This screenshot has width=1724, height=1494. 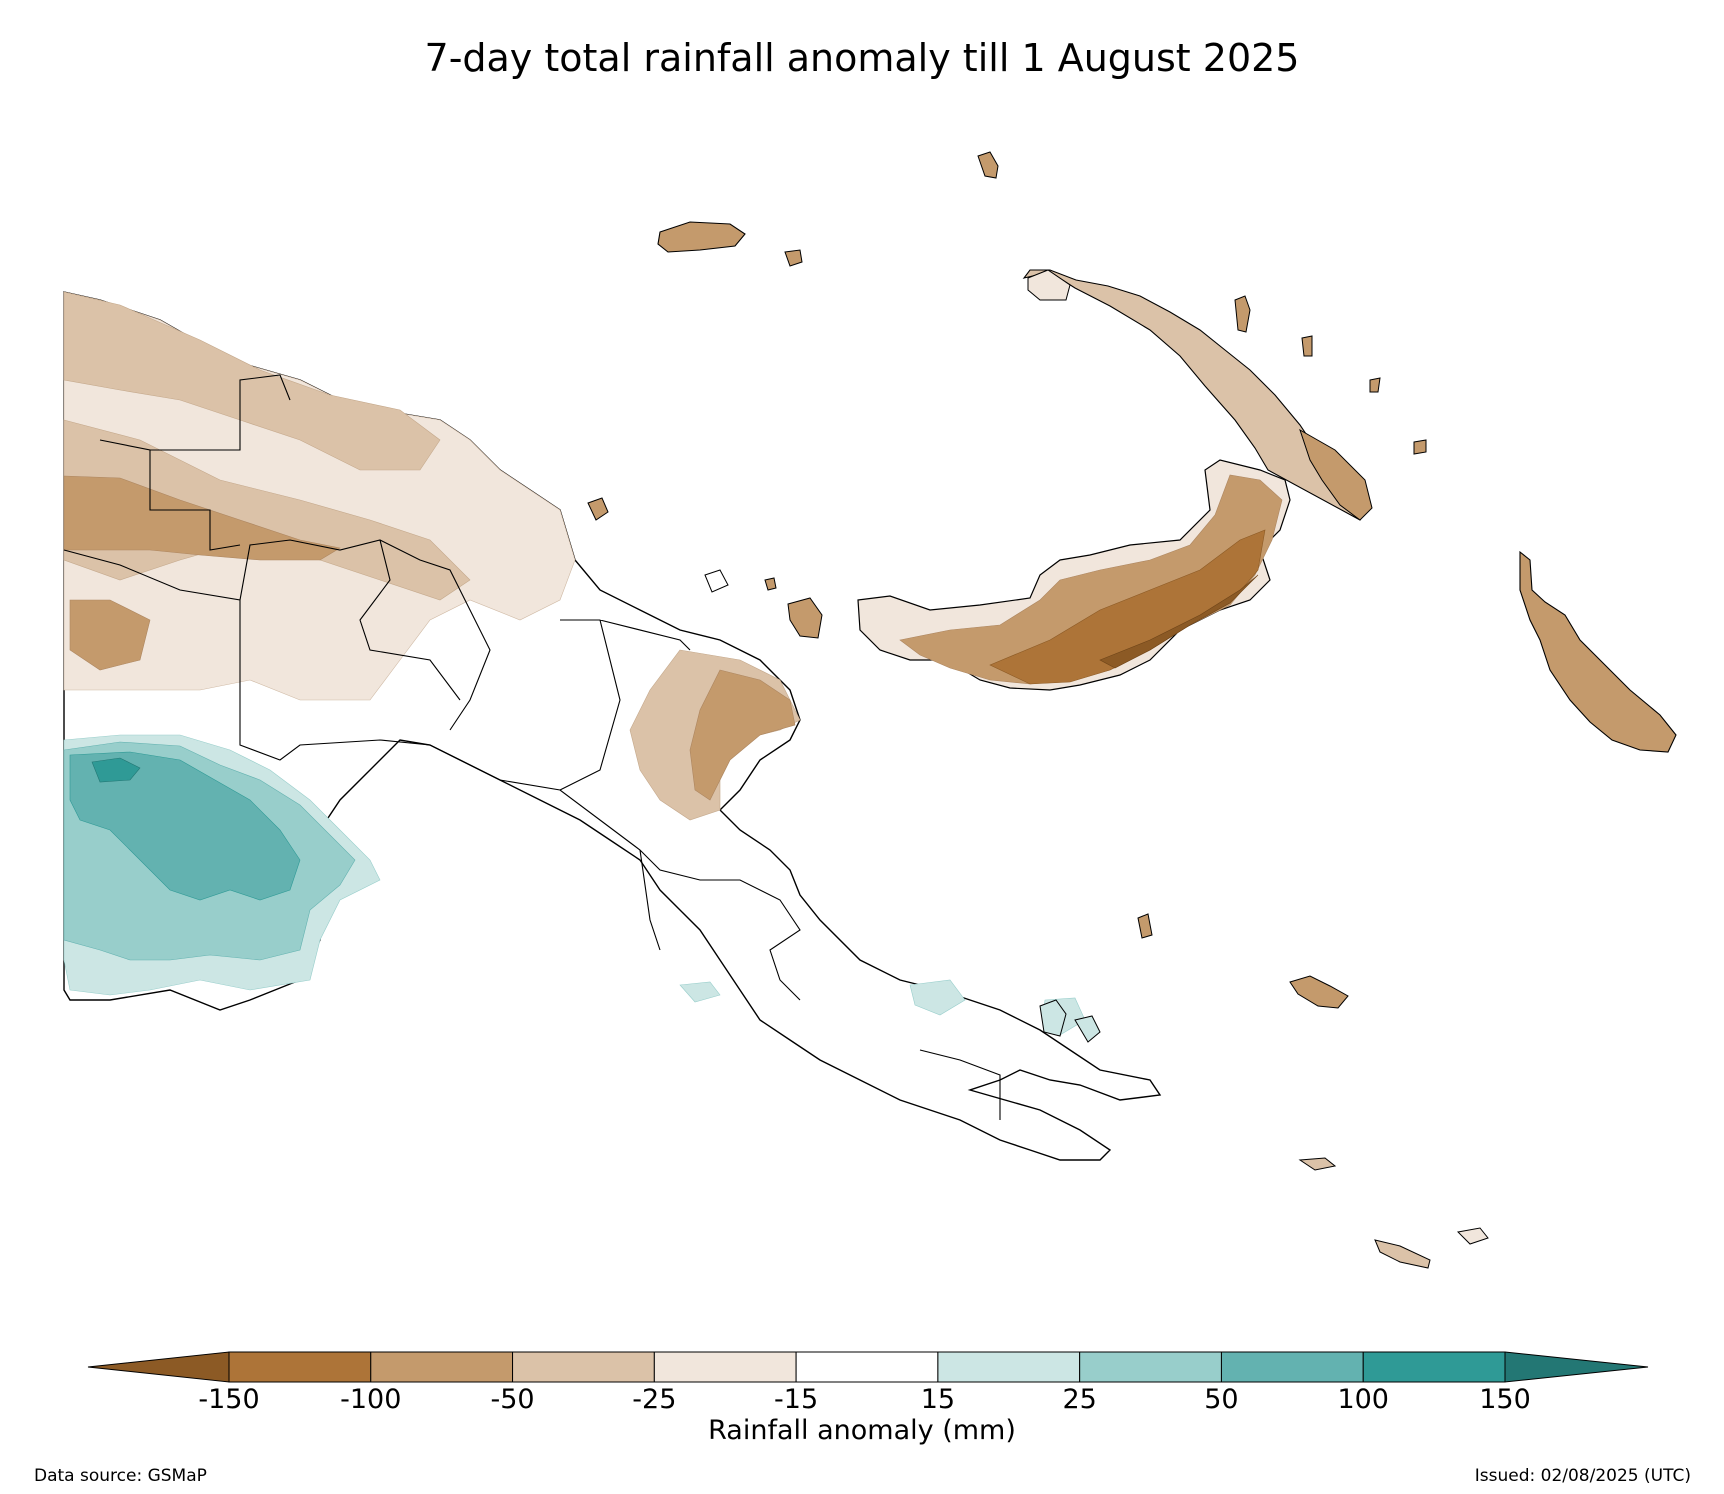 What do you see at coordinates (793, 258) in the screenshot?
I see `island-manus-east` at bounding box center [793, 258].